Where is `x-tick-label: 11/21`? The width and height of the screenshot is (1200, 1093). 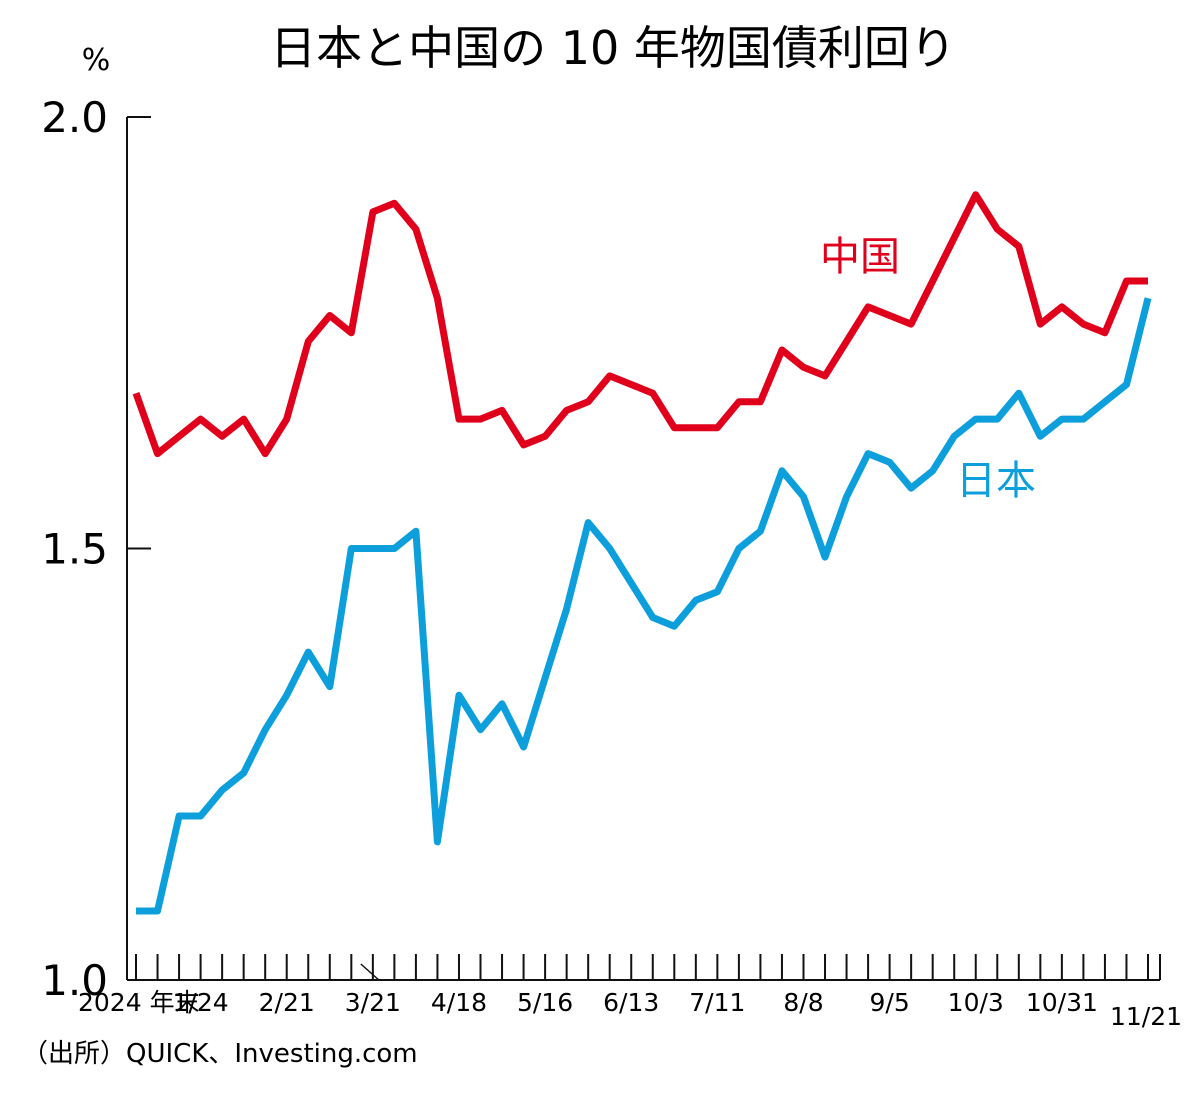
x-tick-label: 11/21 is located at coordinates (1146, 1016).